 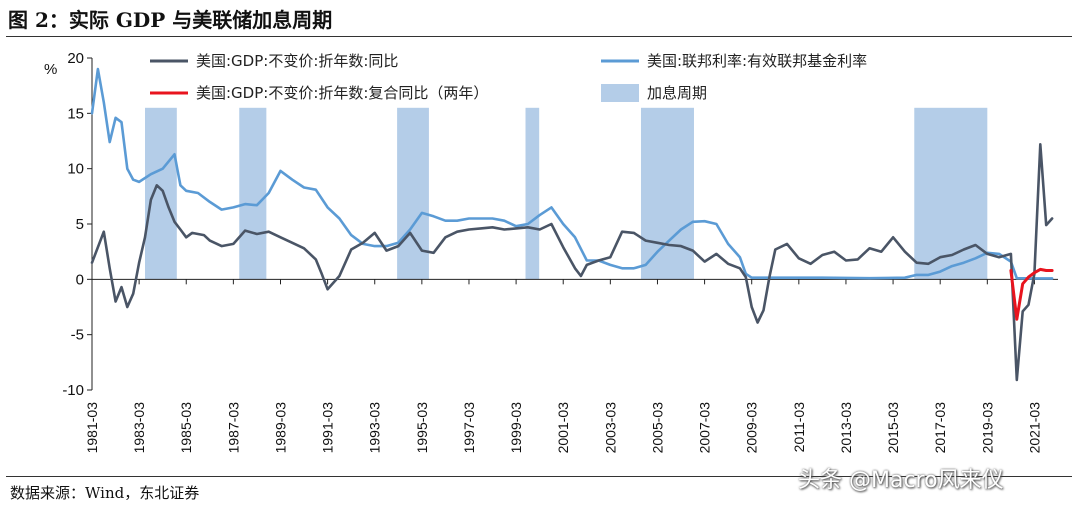 I want to click on figure-title: 图 2：实际 GDP 与美联储加息周期, so click(x=170, y=20).